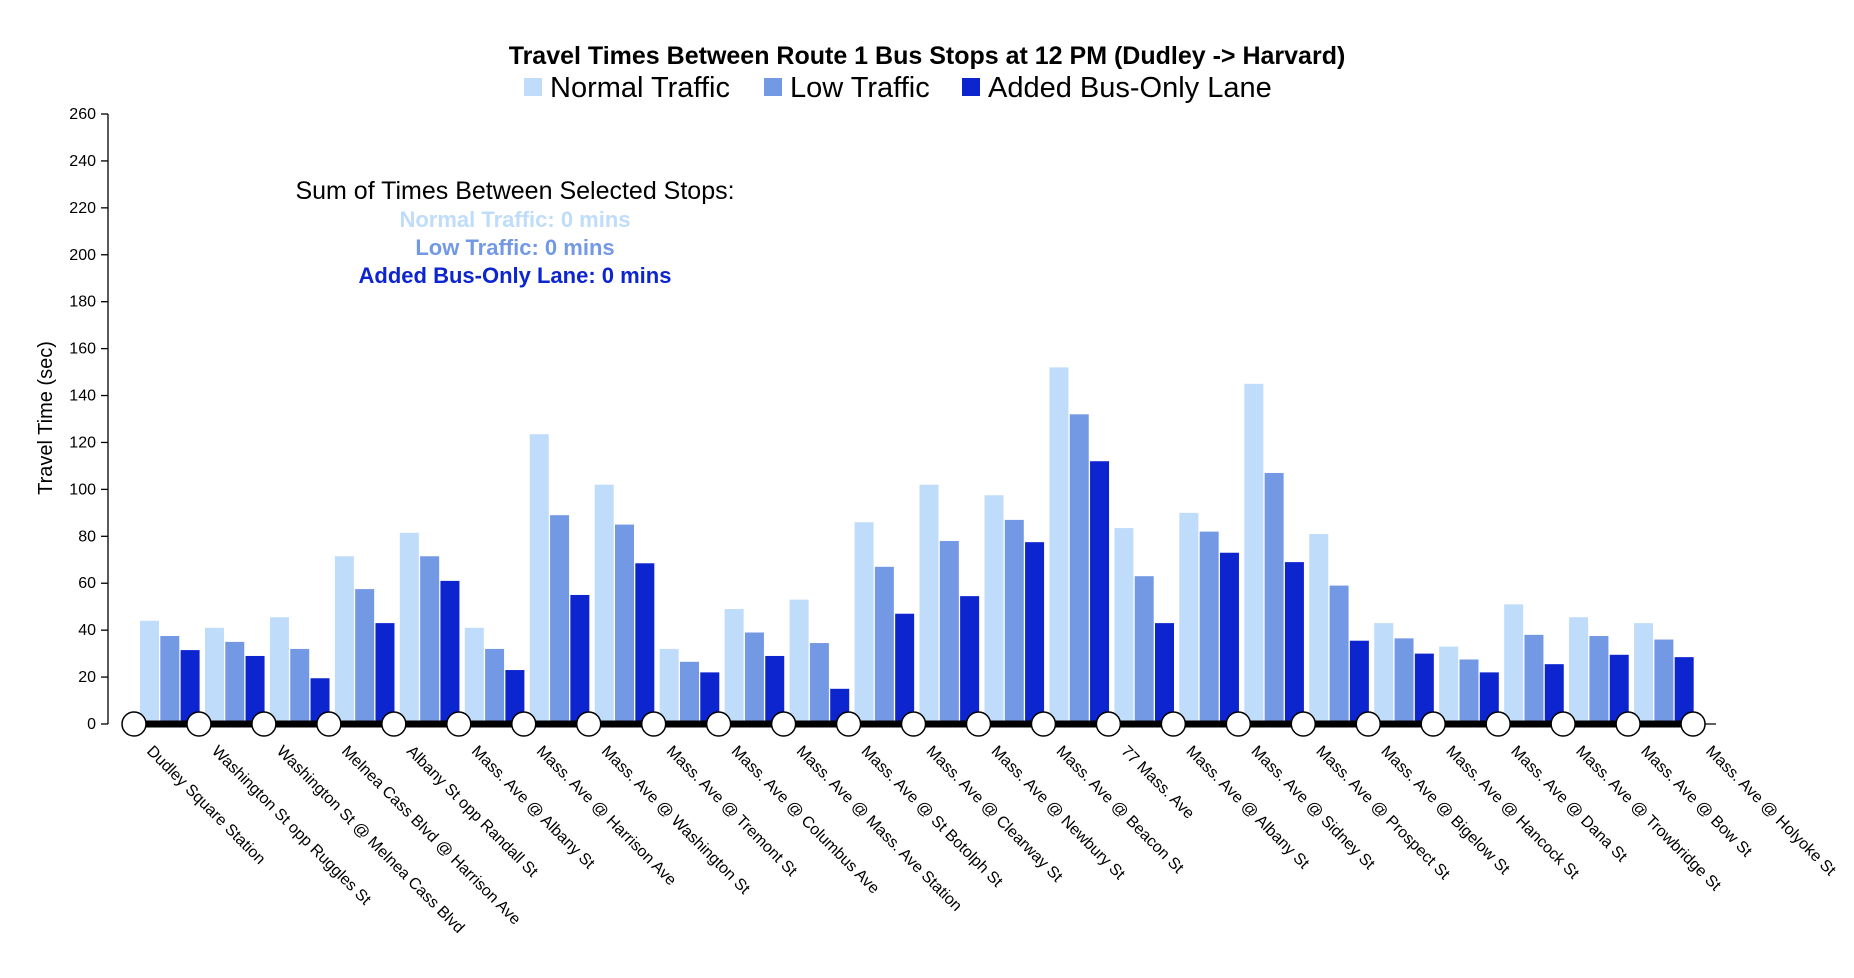 Image resolution: width=1854 pixels, height=978 pixels. I want to click on y-tick-label: 20, so click(87, 677).